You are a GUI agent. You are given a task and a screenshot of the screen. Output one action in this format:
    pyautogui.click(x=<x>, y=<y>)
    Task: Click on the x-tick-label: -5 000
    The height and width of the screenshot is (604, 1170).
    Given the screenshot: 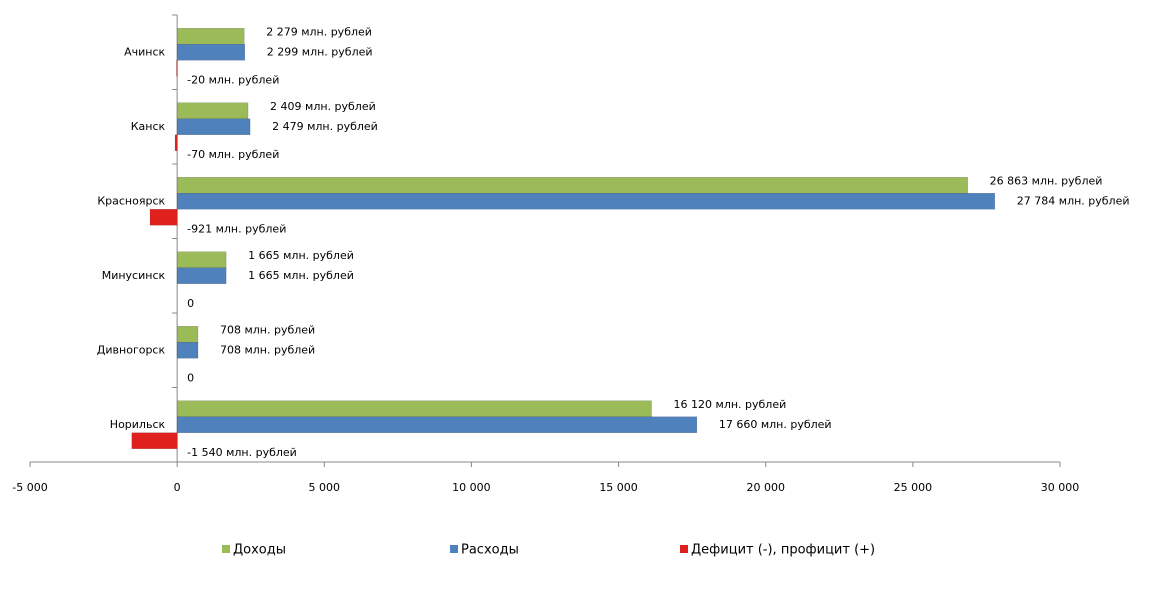 What is the action you would take?
    pyautogui.click(x=29, y=487)
    